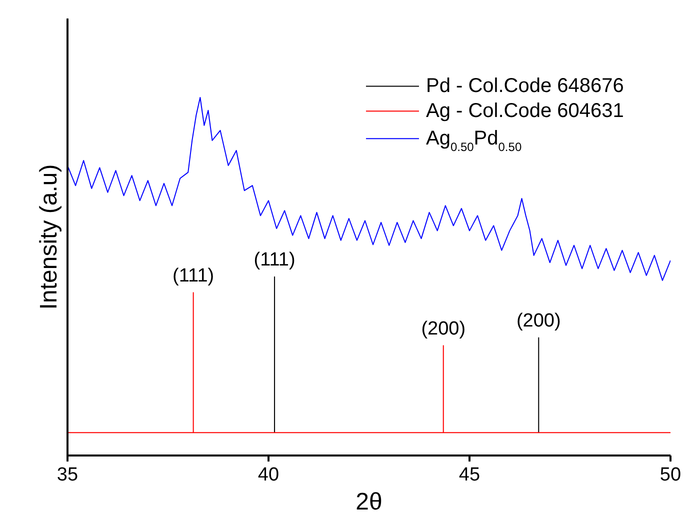  Describe the element at coordinates (269, 475) in the screenshot. I see `x-tick-label: 40` at that location.